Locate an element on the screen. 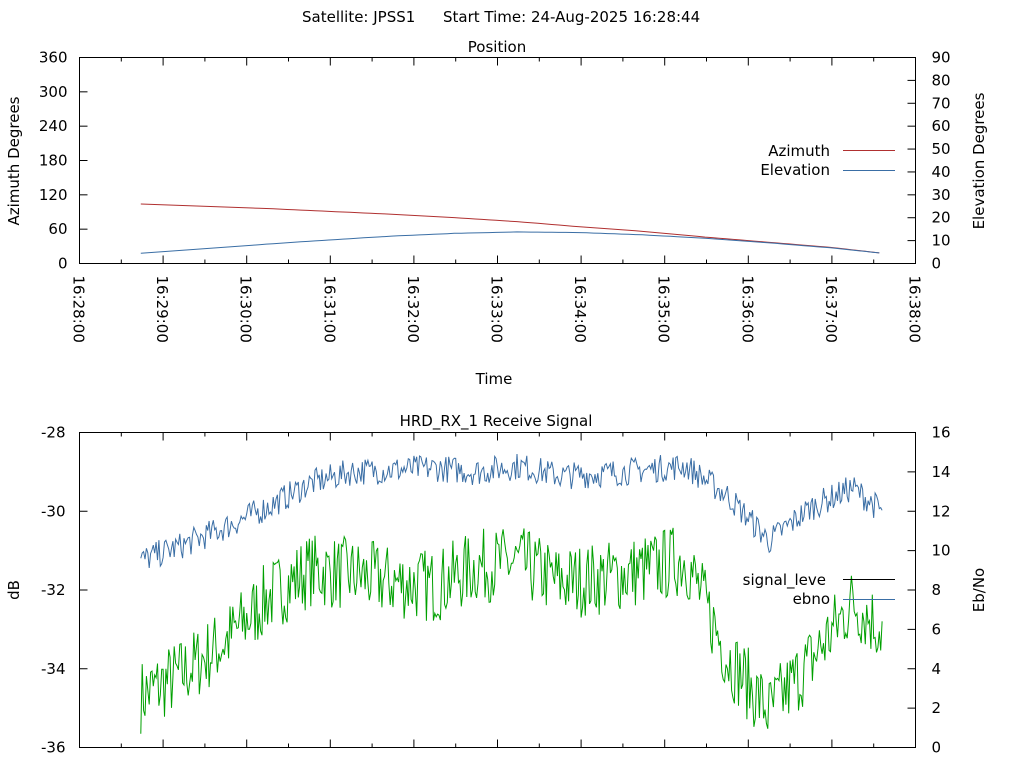 This screenshot has height=768, width=1024. legend-ebno-label: ebno is located at coordinates (811, 599).